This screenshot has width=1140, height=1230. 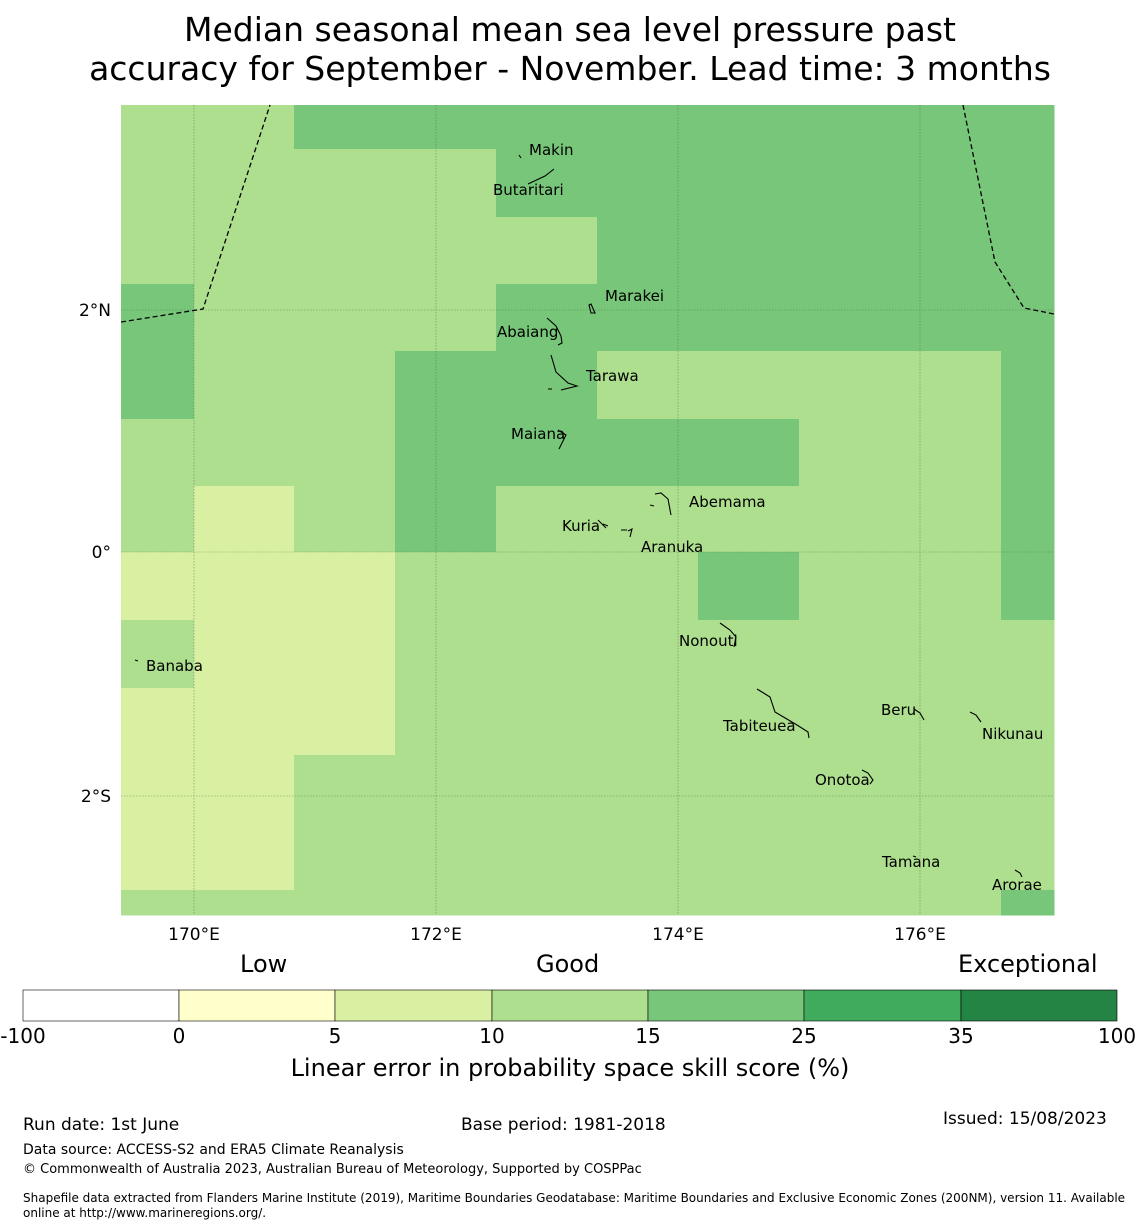 What do you see at coordinates (961, 1036) in the screenshot?
I see `colorbar-tick-label: 35` at bounding box center [961, 1036].